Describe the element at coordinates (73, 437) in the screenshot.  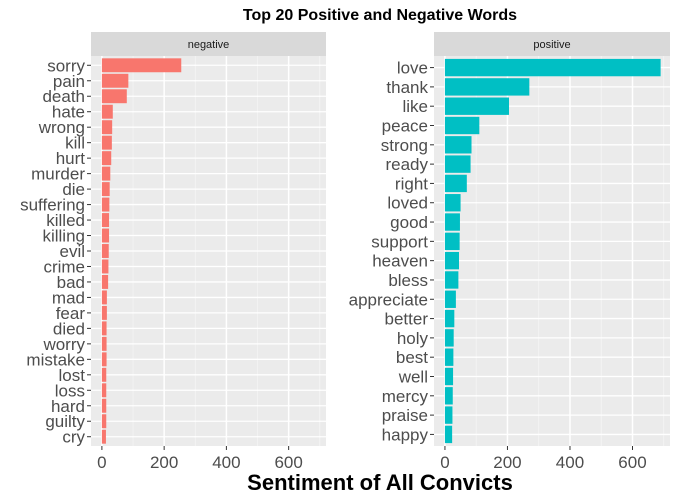
I see `category-label-cry: cry` at that location.